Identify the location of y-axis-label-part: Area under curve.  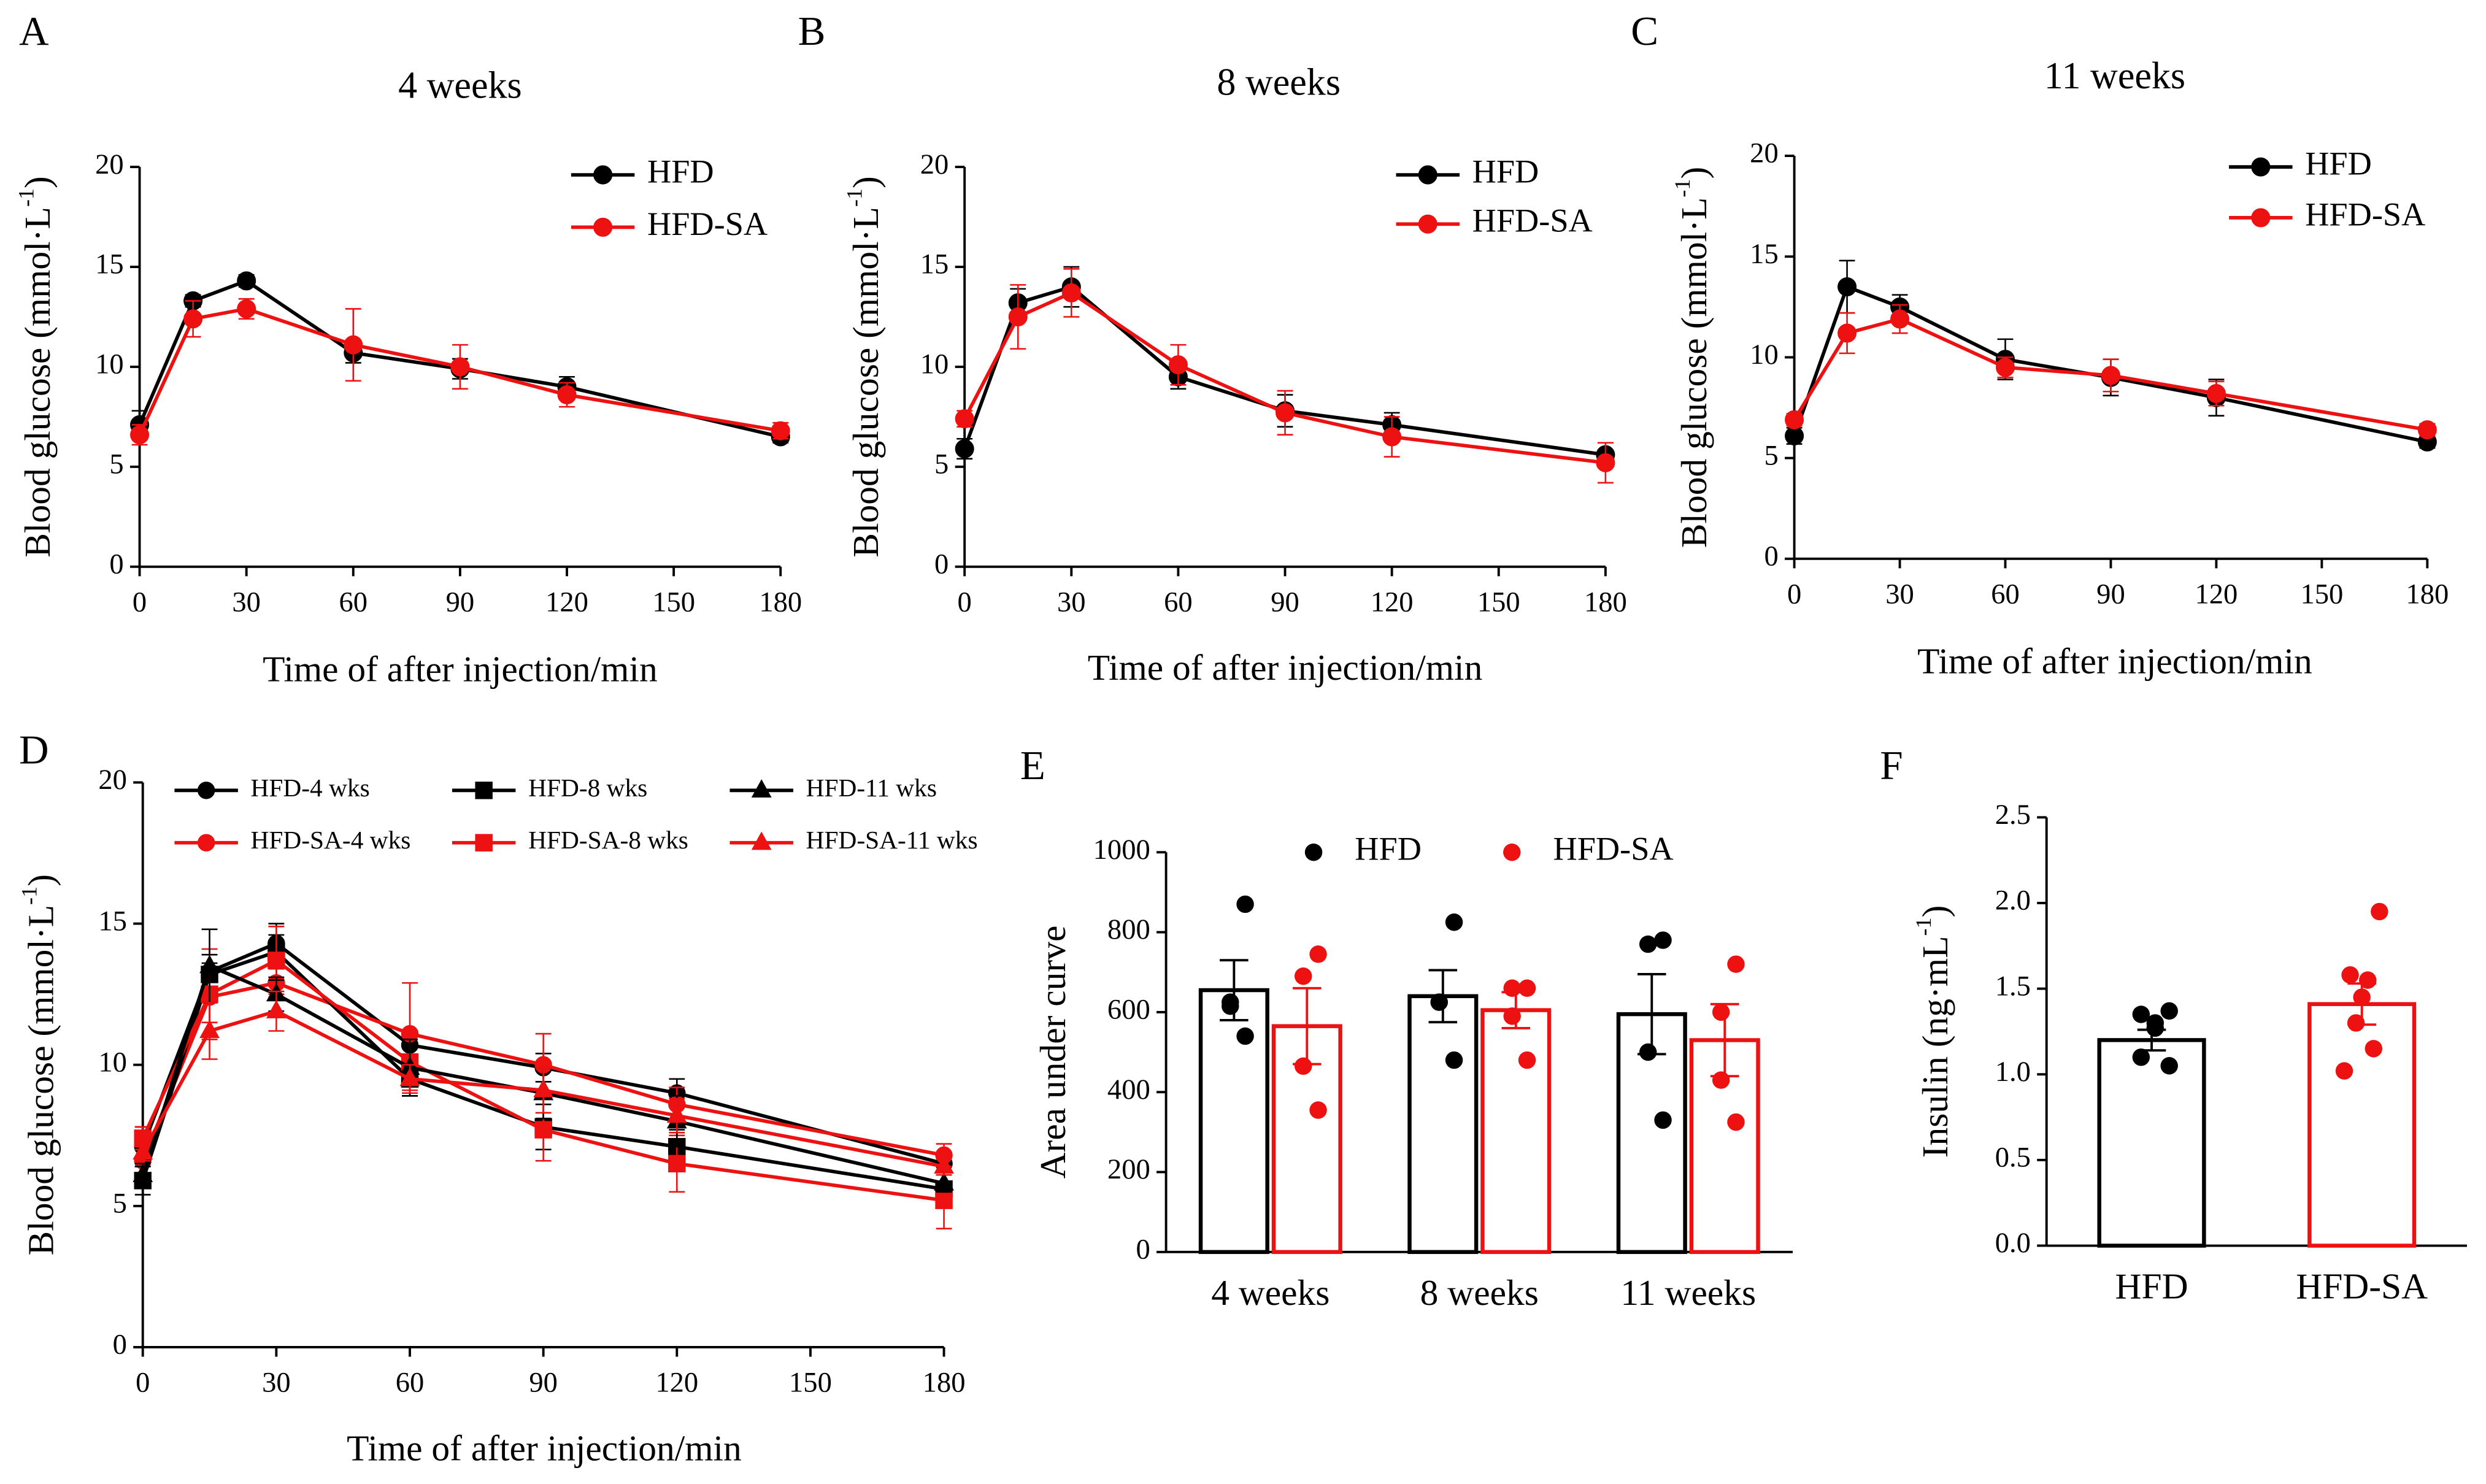
(1053, 1052).